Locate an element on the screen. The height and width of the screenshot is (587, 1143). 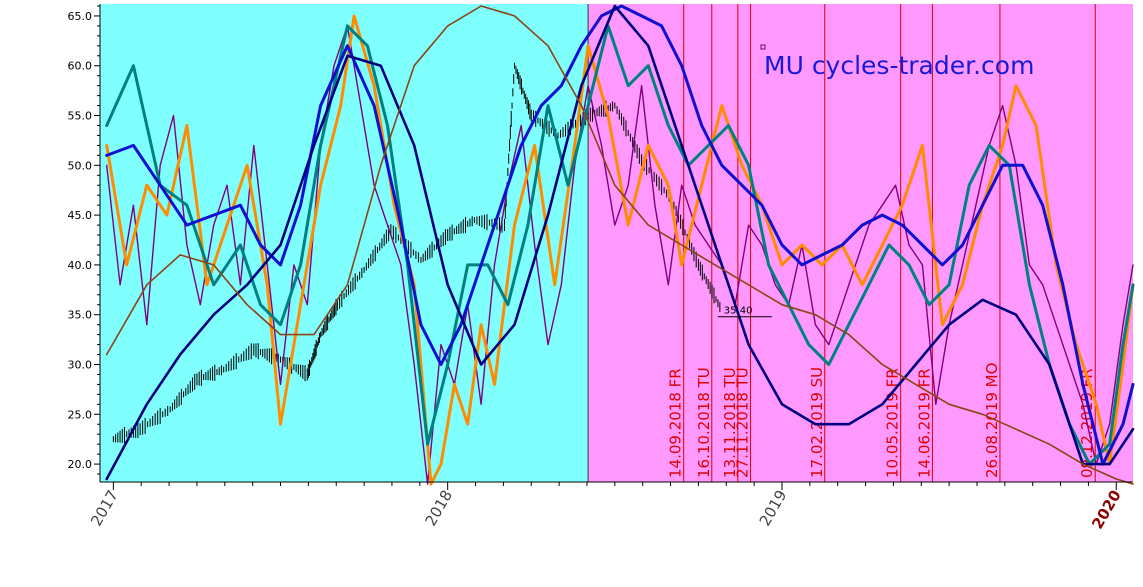
cycle-marker-label: 13.11.2018 TU is located at coordinates (730, 422).